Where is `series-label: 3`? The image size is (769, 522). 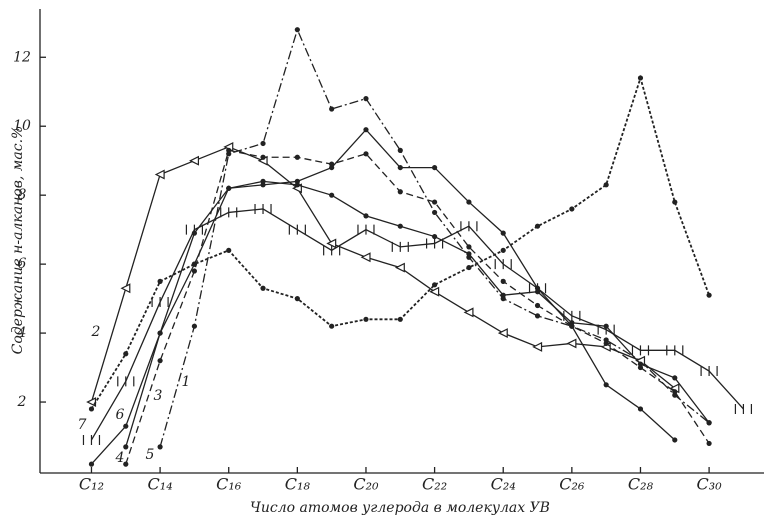 series-label: 3 is located at coordinates (158, 396).